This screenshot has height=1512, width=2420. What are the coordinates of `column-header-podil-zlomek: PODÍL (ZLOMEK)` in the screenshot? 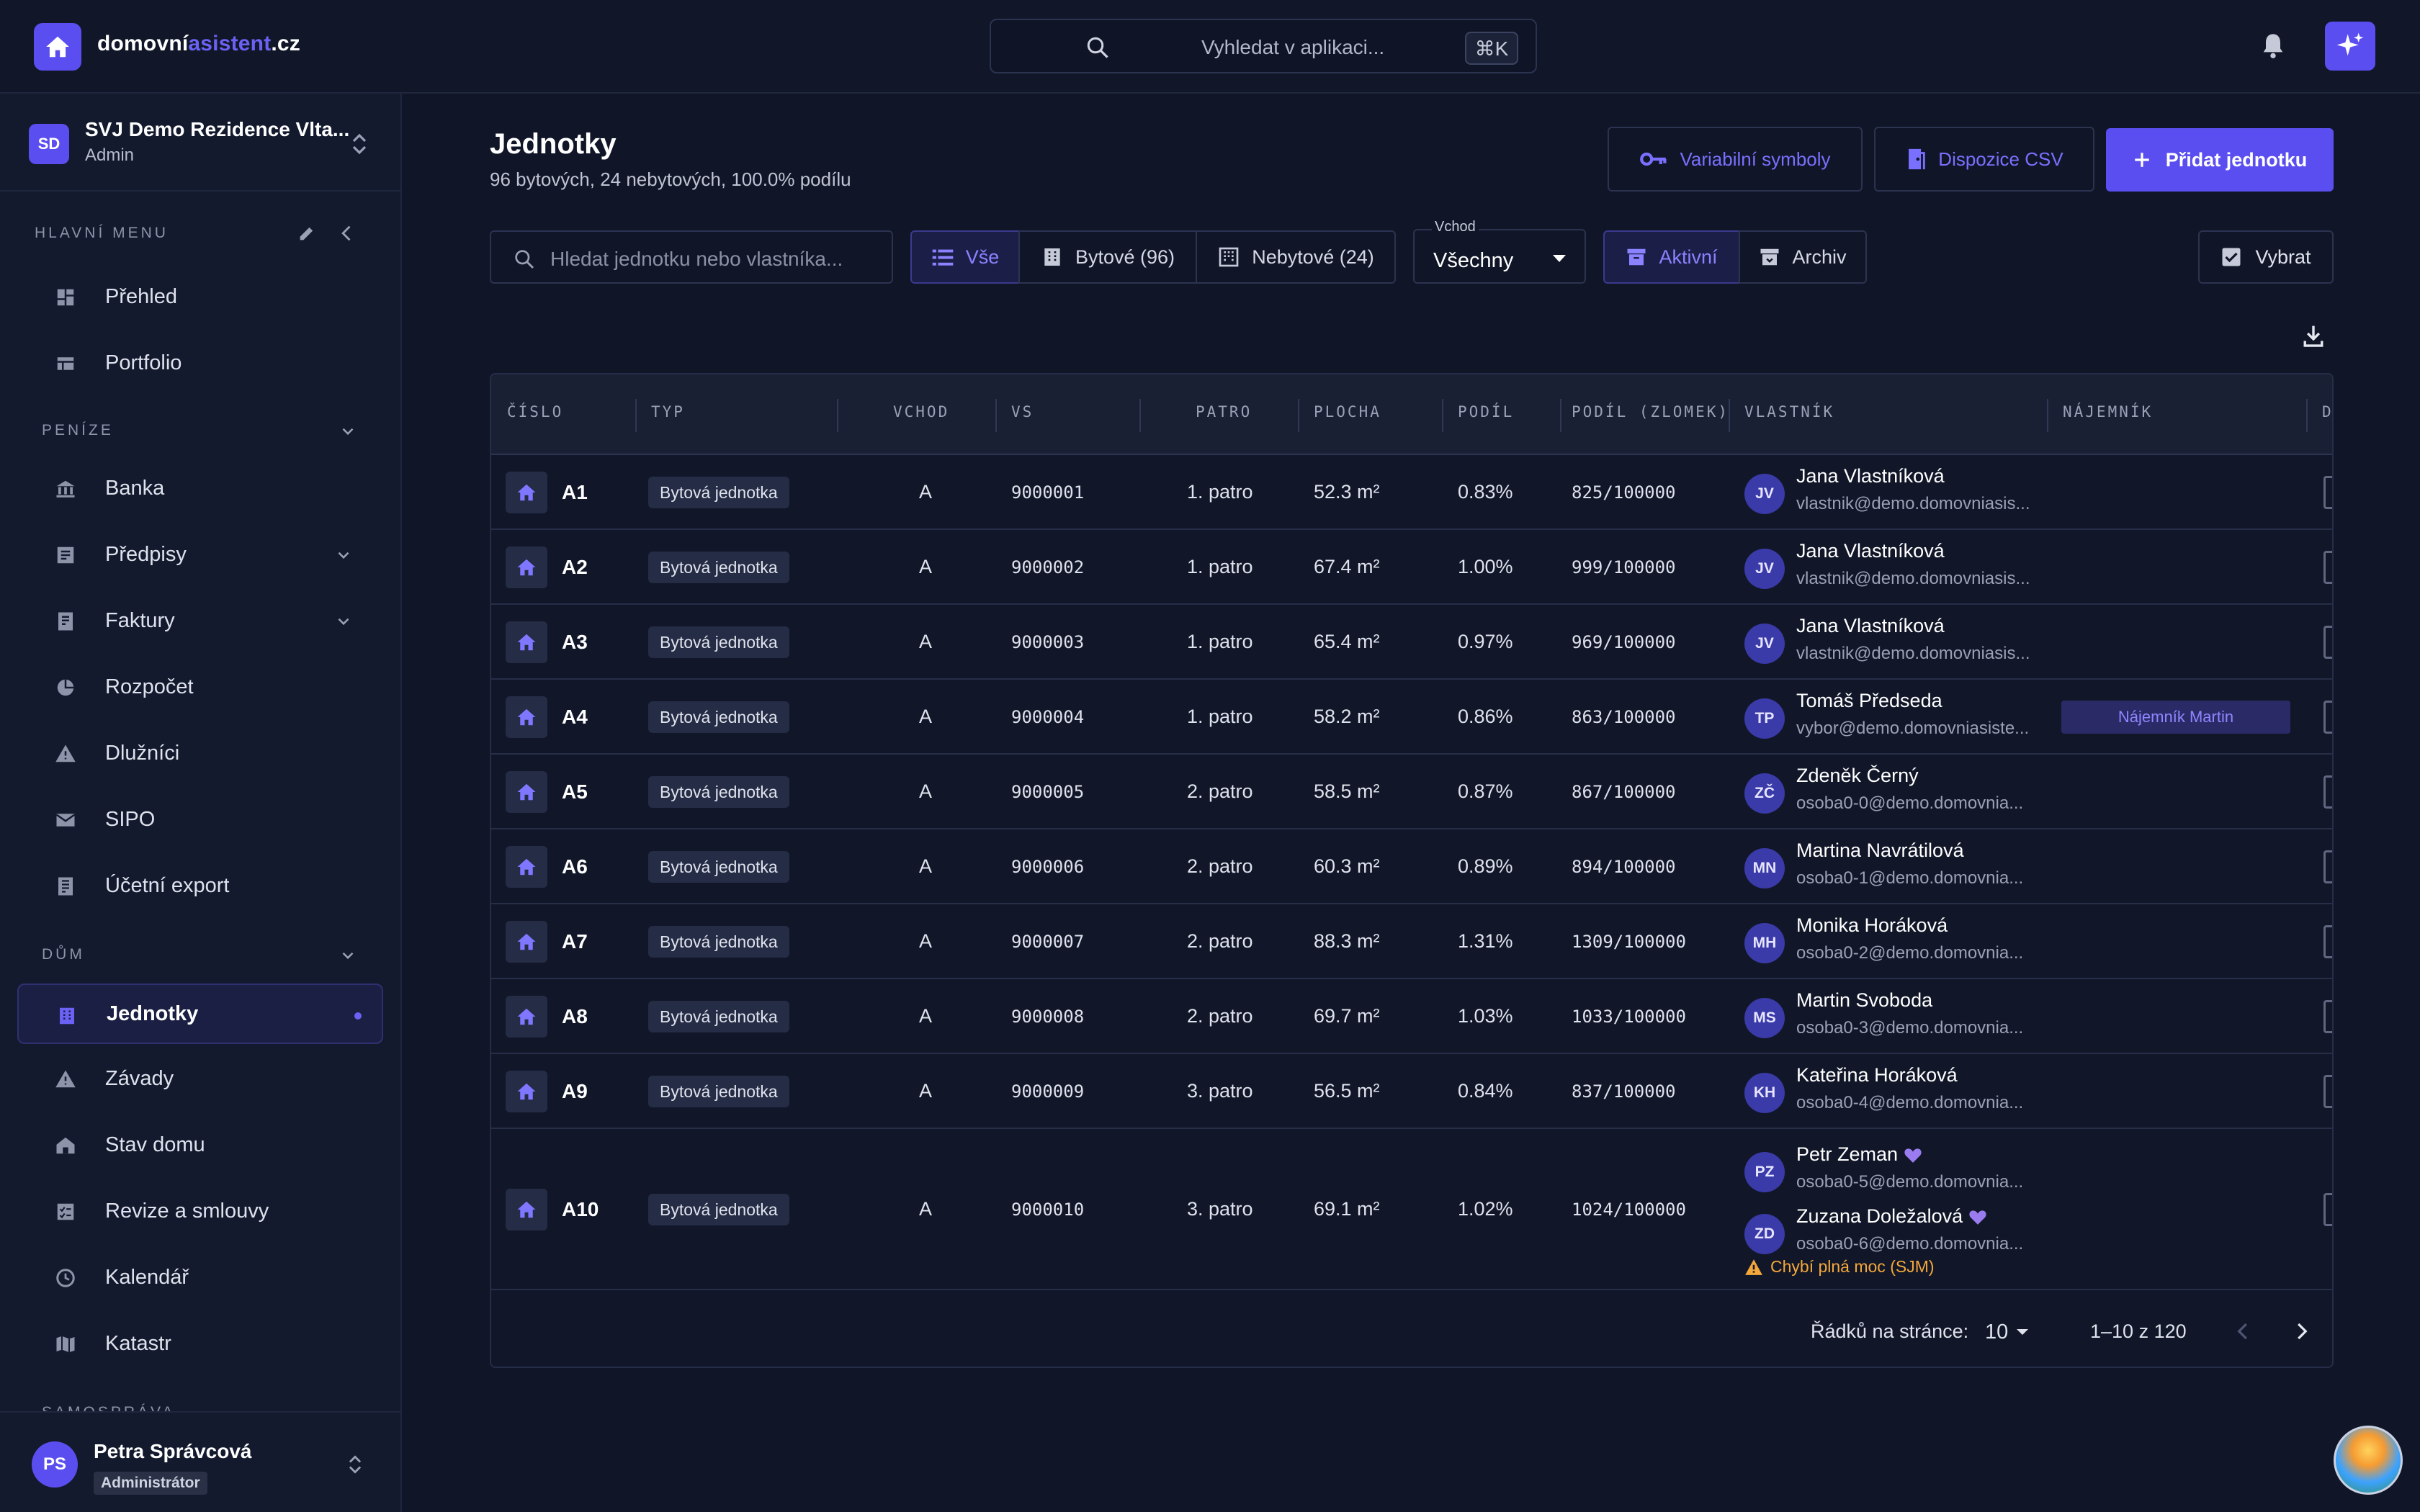 It's located at (1651, 411).